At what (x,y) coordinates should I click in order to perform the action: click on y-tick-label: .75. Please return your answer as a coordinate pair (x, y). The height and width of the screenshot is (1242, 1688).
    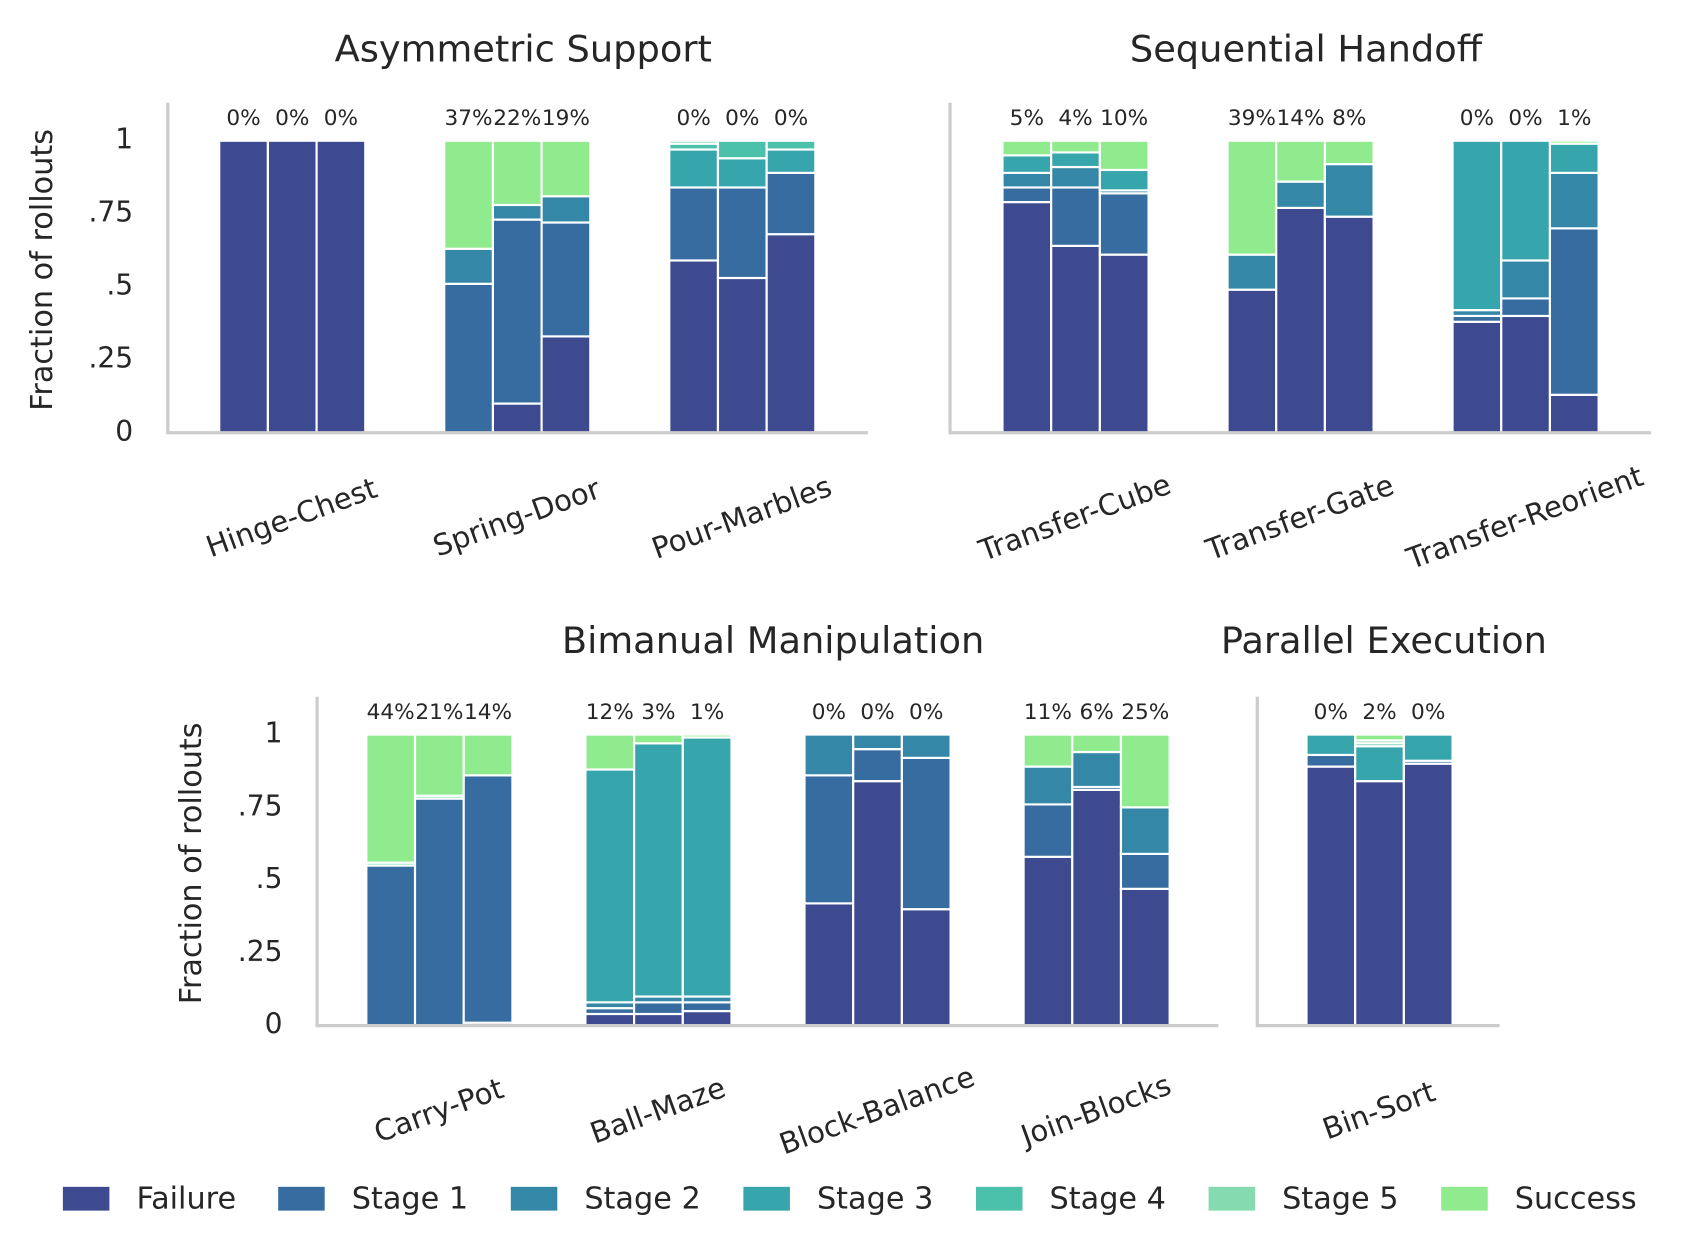
    Looking at the image, I should click on (260, 805).